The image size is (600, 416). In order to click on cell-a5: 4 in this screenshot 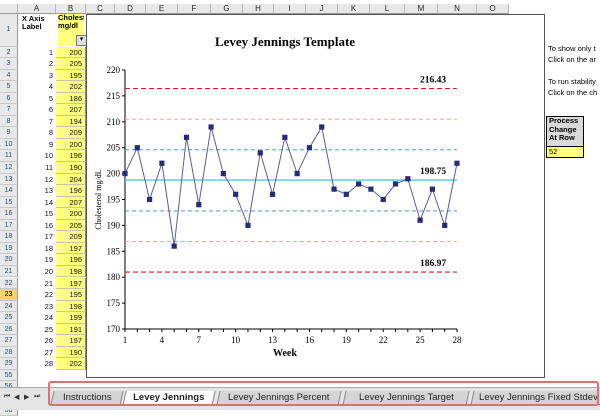, I will do `click(50, 87)`.